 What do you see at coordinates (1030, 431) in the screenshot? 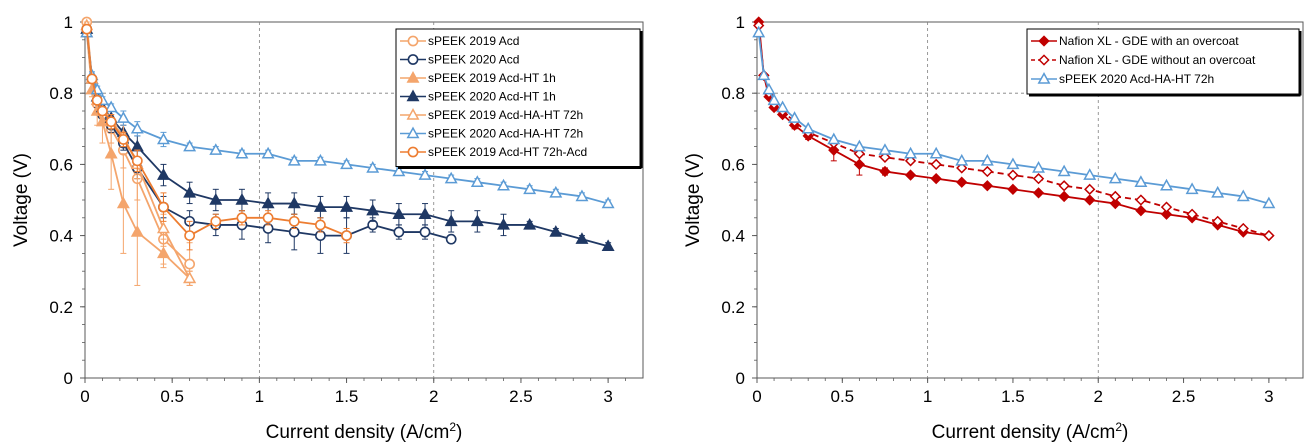
I see `chart2-x-axis-label: Current density (A/cm2)` at bounding box center [1030, 431].